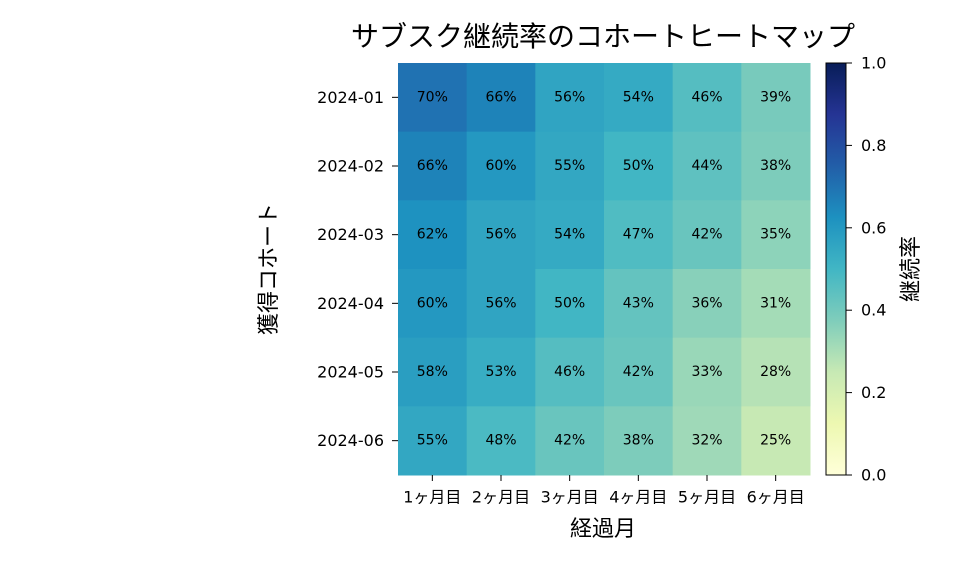 The height and width of the screenshot is (570, 960). I want to click on y-tick-label: 2024-04, so click(350, 303).